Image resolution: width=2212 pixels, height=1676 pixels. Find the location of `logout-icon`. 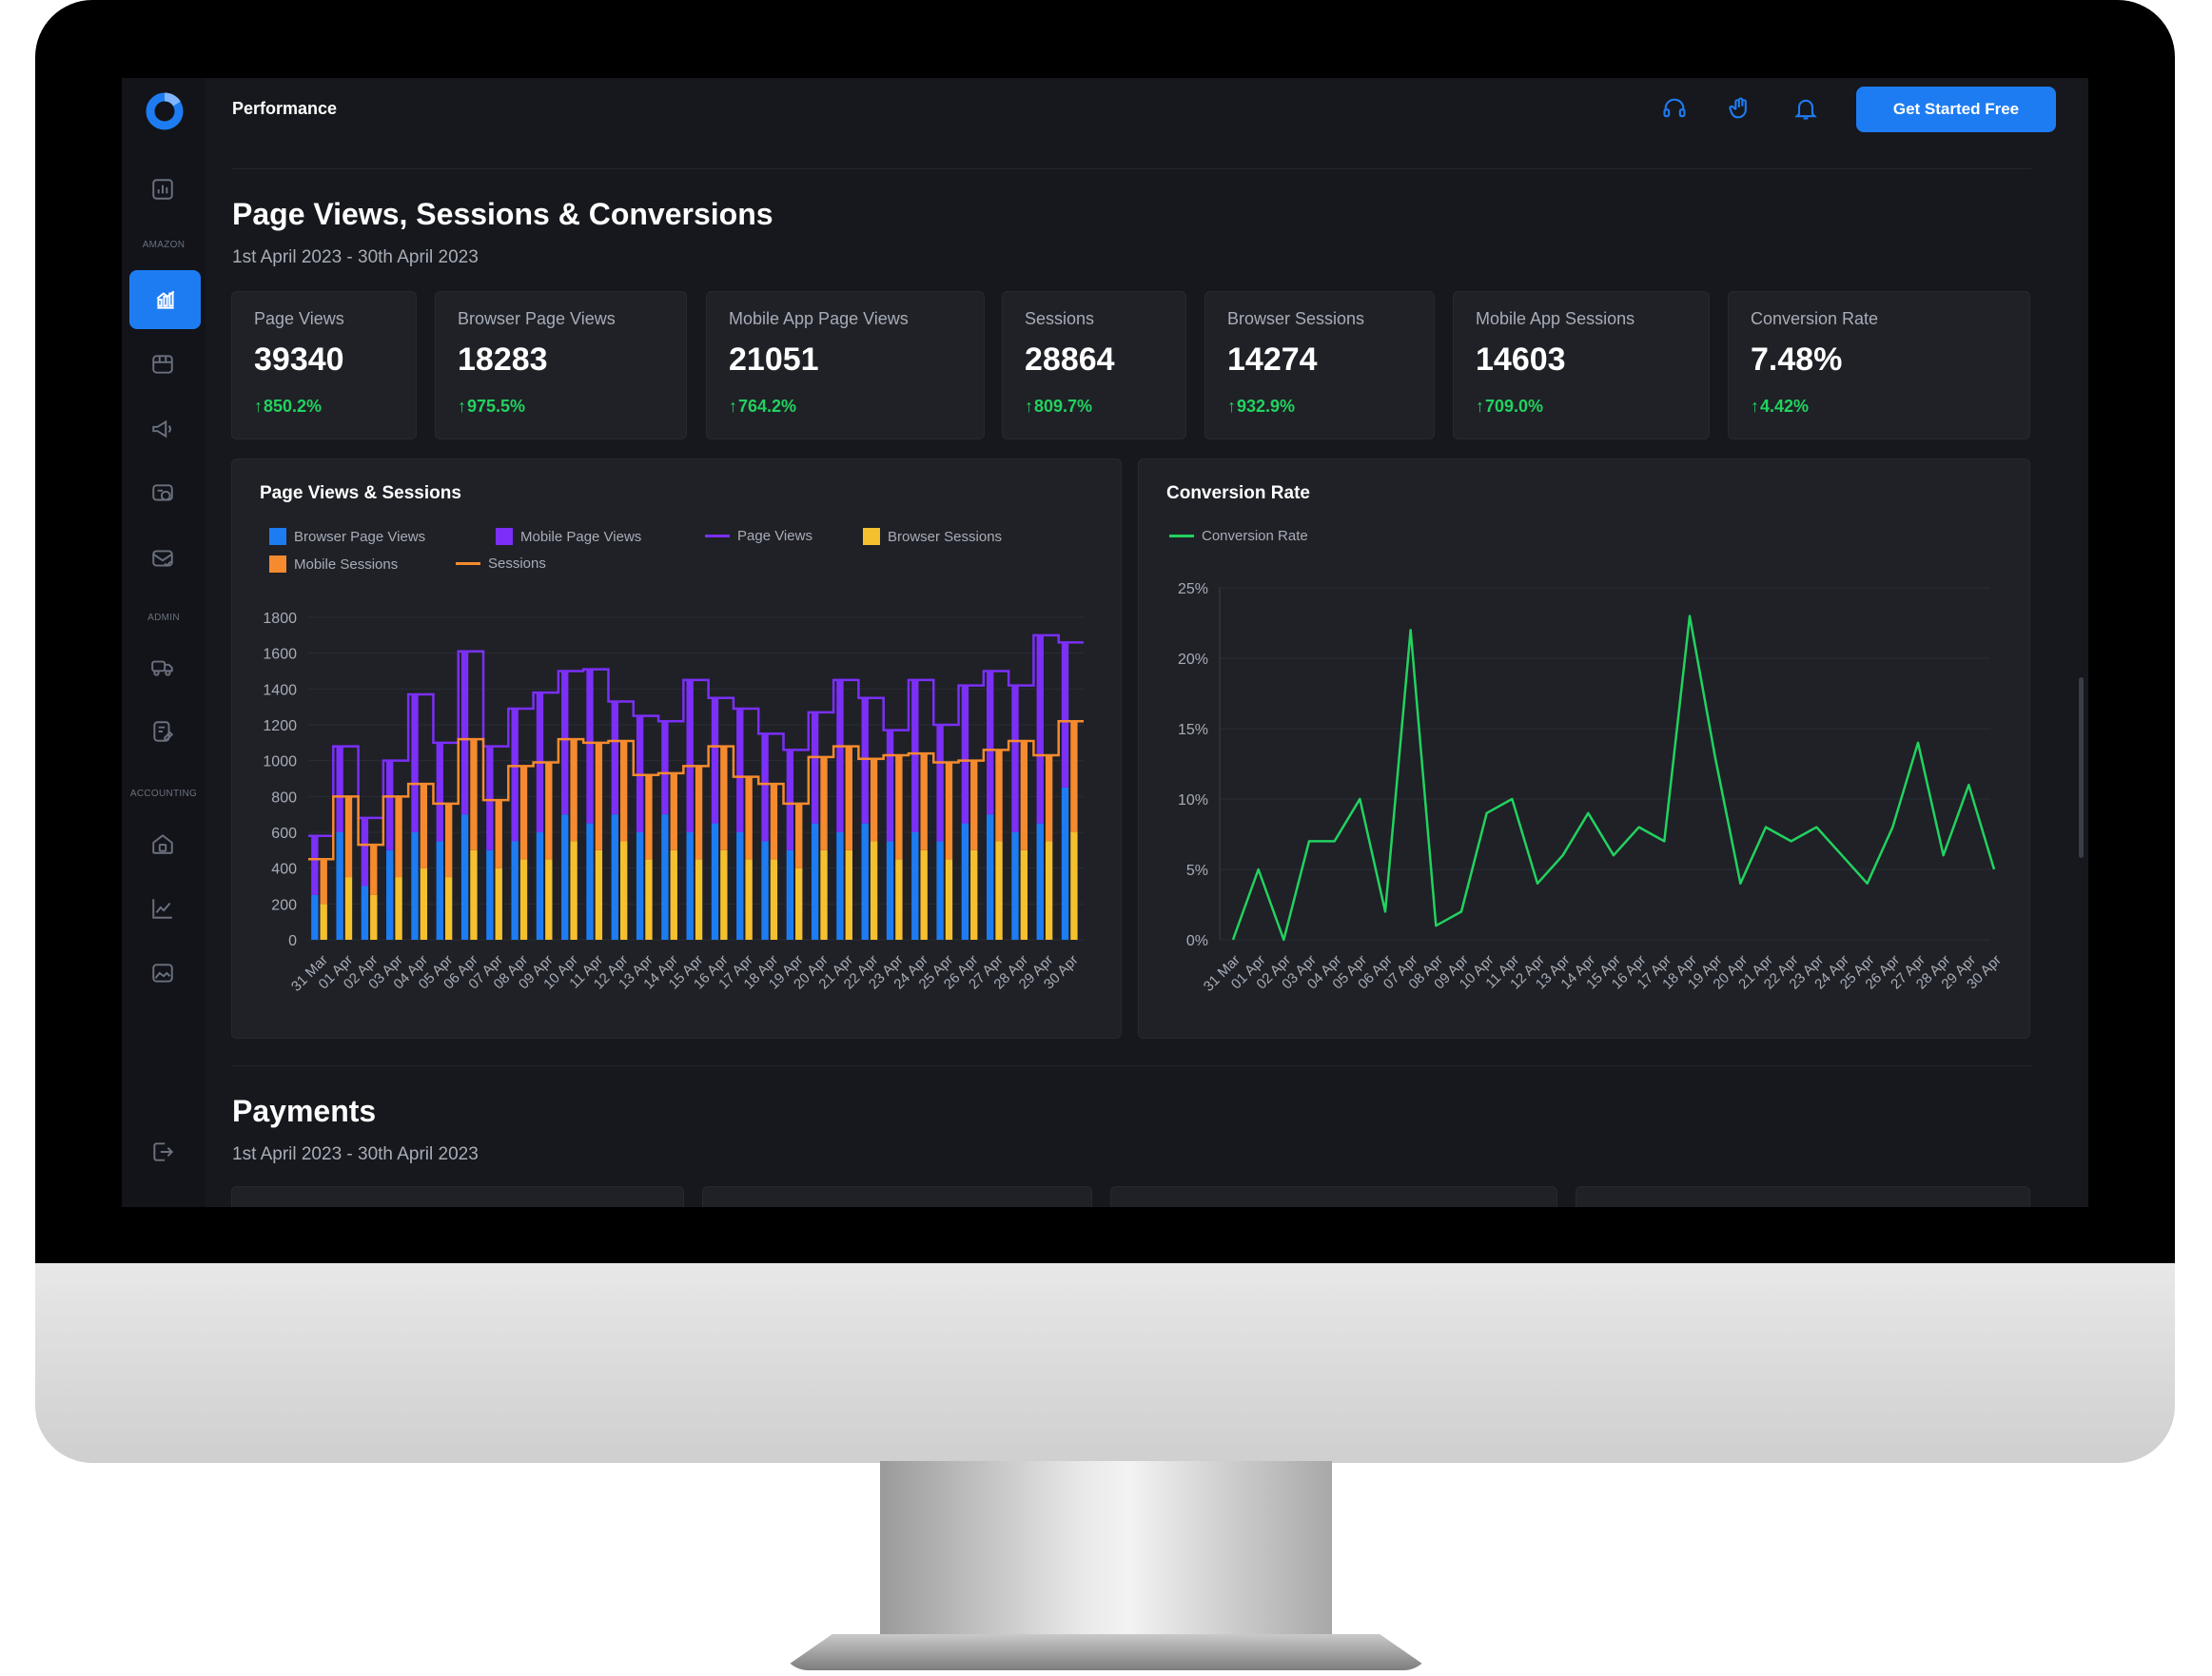

logout-icon is located at coordinates (163, 1152).